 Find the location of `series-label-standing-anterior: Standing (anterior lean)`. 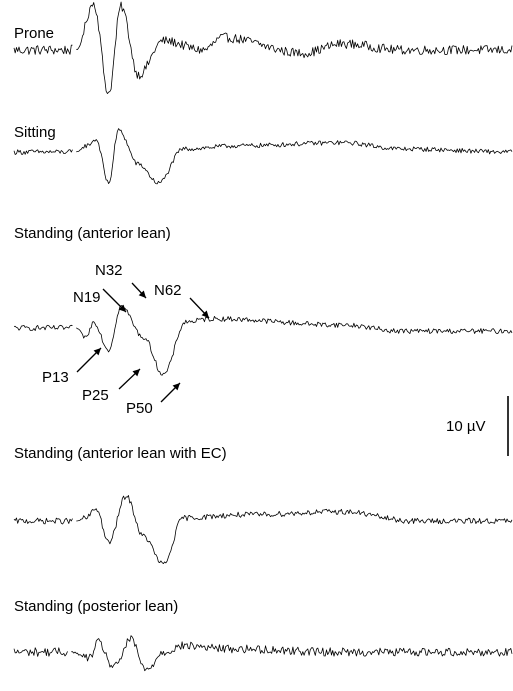

series-label-standing-anterior: Standing (anterior lean) is located at coordinates (92, 233).